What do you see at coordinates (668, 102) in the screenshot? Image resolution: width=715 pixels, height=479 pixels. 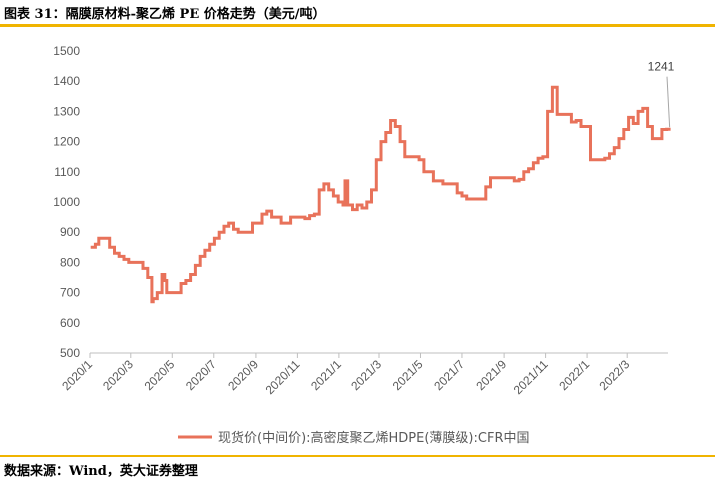 I see `annotation-leader` at bounding box center [668, 102].